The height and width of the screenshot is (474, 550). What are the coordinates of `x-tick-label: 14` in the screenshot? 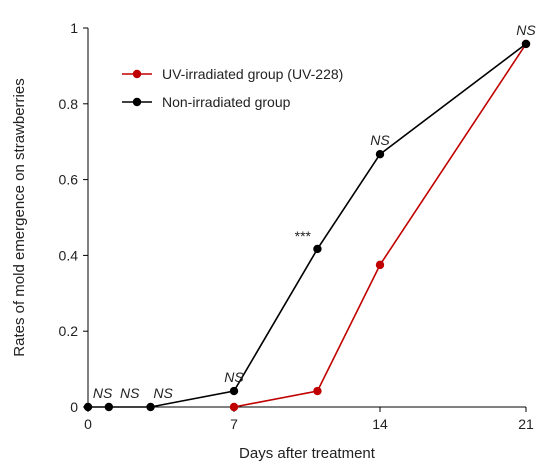 It's located at (380, 424).